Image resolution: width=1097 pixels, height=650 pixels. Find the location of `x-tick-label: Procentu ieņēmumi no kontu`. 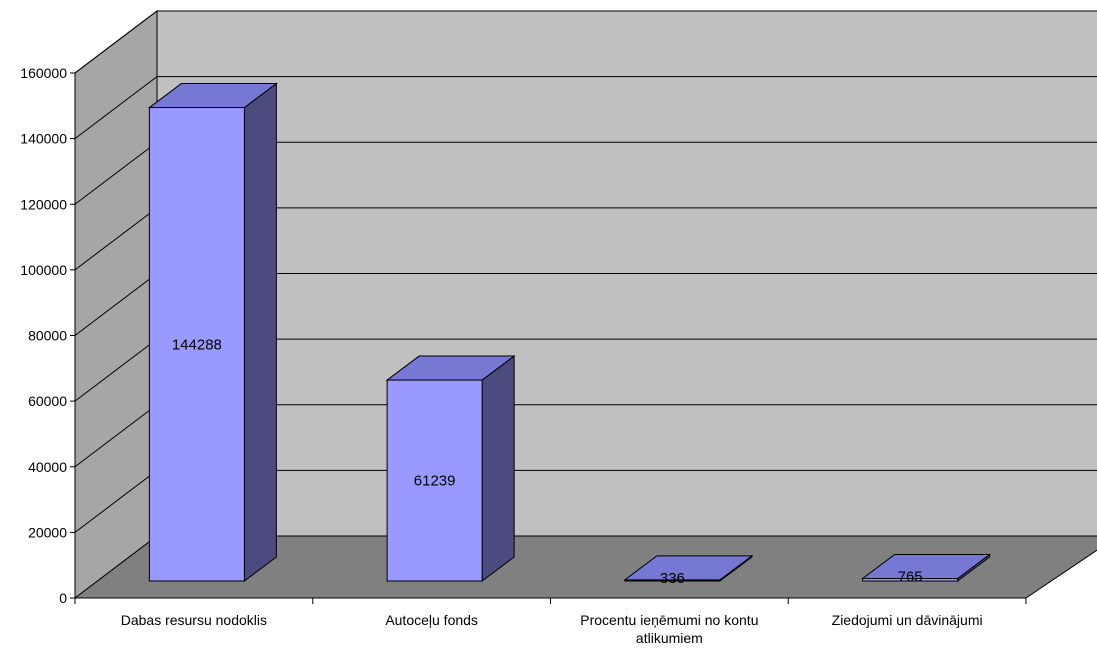

x-tick-label: Procentu ieņēmumi no kontu is located at coordinates (669, 620).